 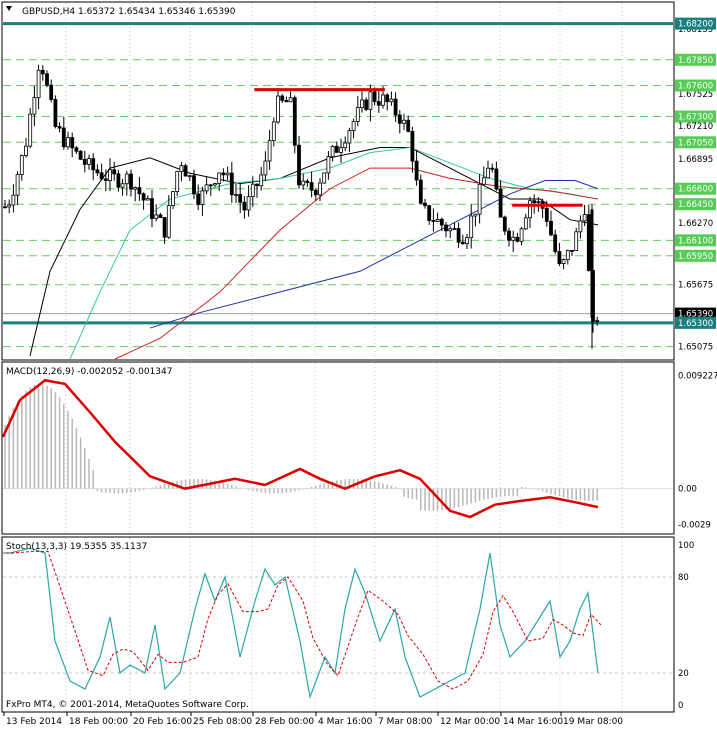 What do you see at coordinates (89, 372) in the screenshot?
I see `macd-label: MACD(12,26,9) -0.002052 -0.001347` at bounding box center [89, 372].